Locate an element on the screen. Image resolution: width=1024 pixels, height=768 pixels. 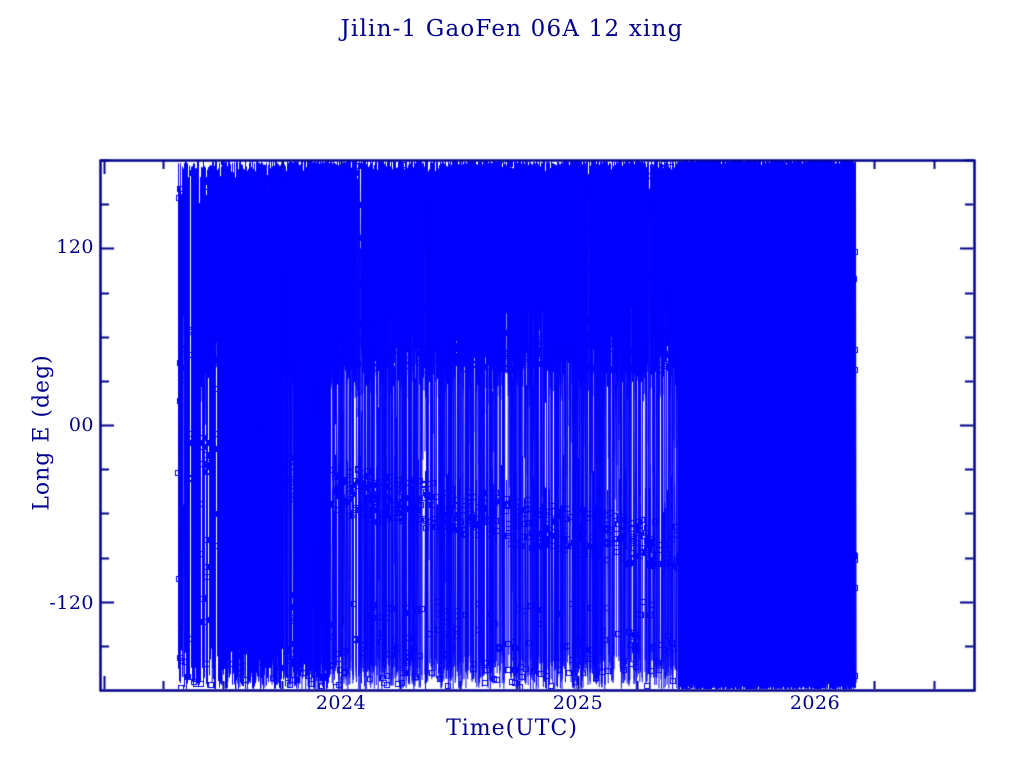
x-tick-label-2026: 2026 is located at coordinates (815, 703).